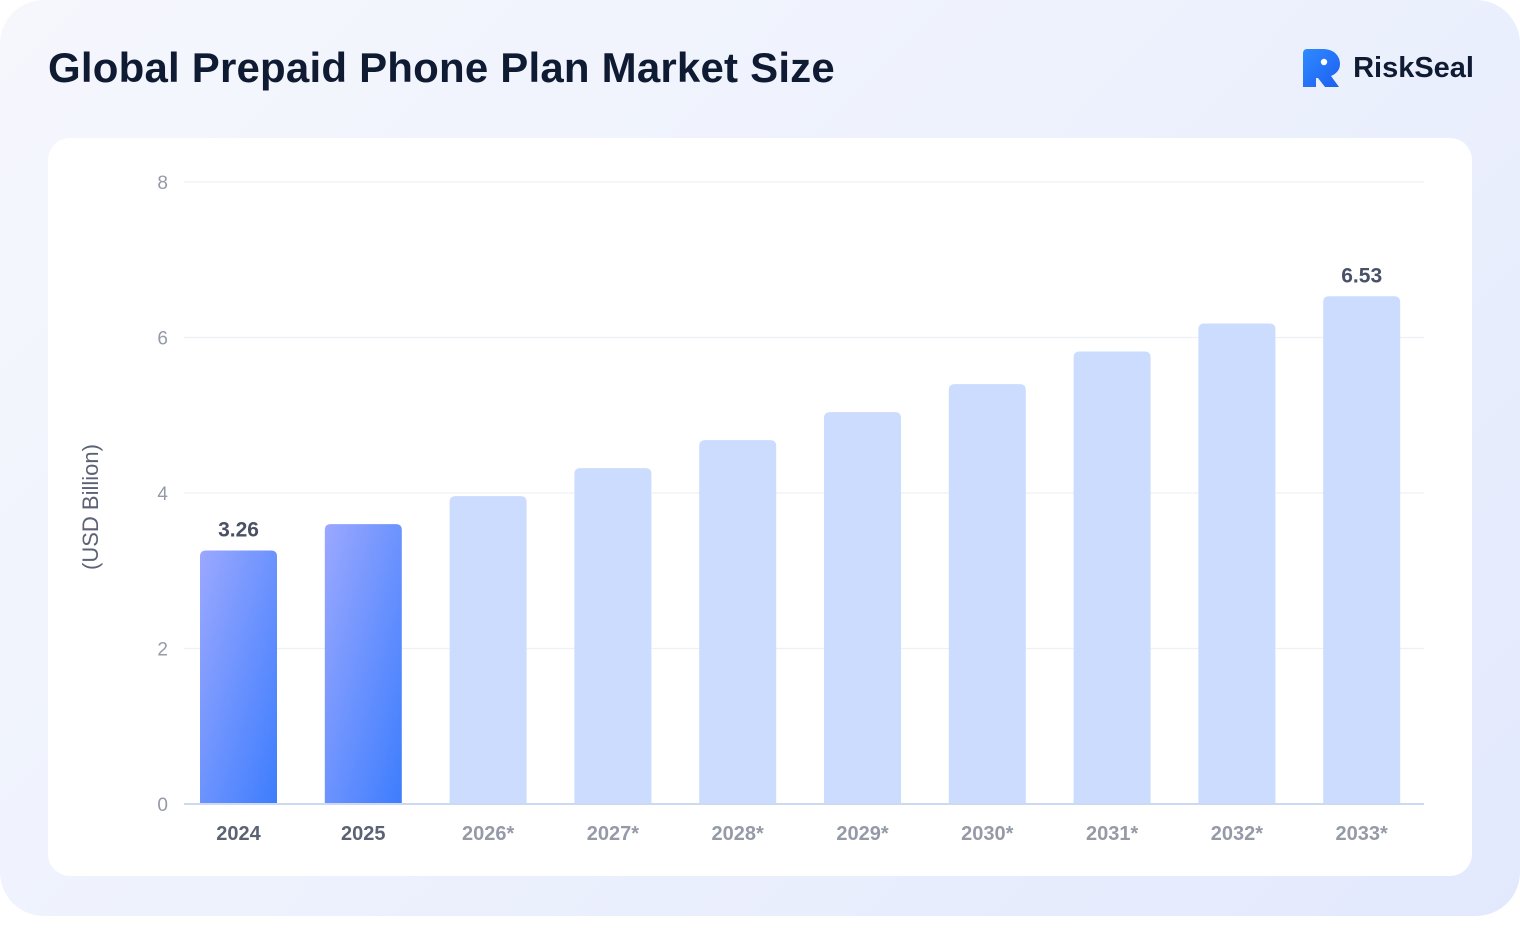  I want to click on y-tick-label: 4, so click(162, 494).